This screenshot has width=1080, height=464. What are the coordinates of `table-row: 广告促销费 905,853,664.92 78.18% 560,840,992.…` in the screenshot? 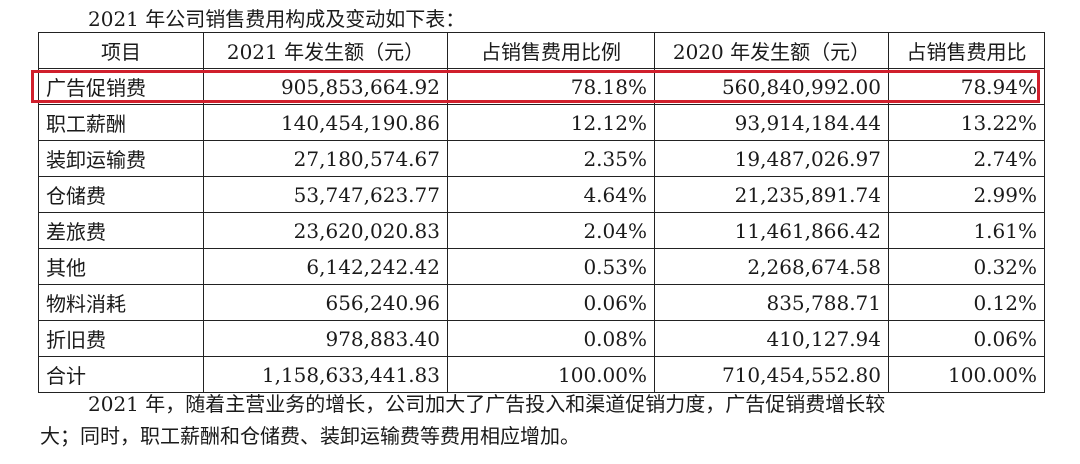 It's located at (541, 86).